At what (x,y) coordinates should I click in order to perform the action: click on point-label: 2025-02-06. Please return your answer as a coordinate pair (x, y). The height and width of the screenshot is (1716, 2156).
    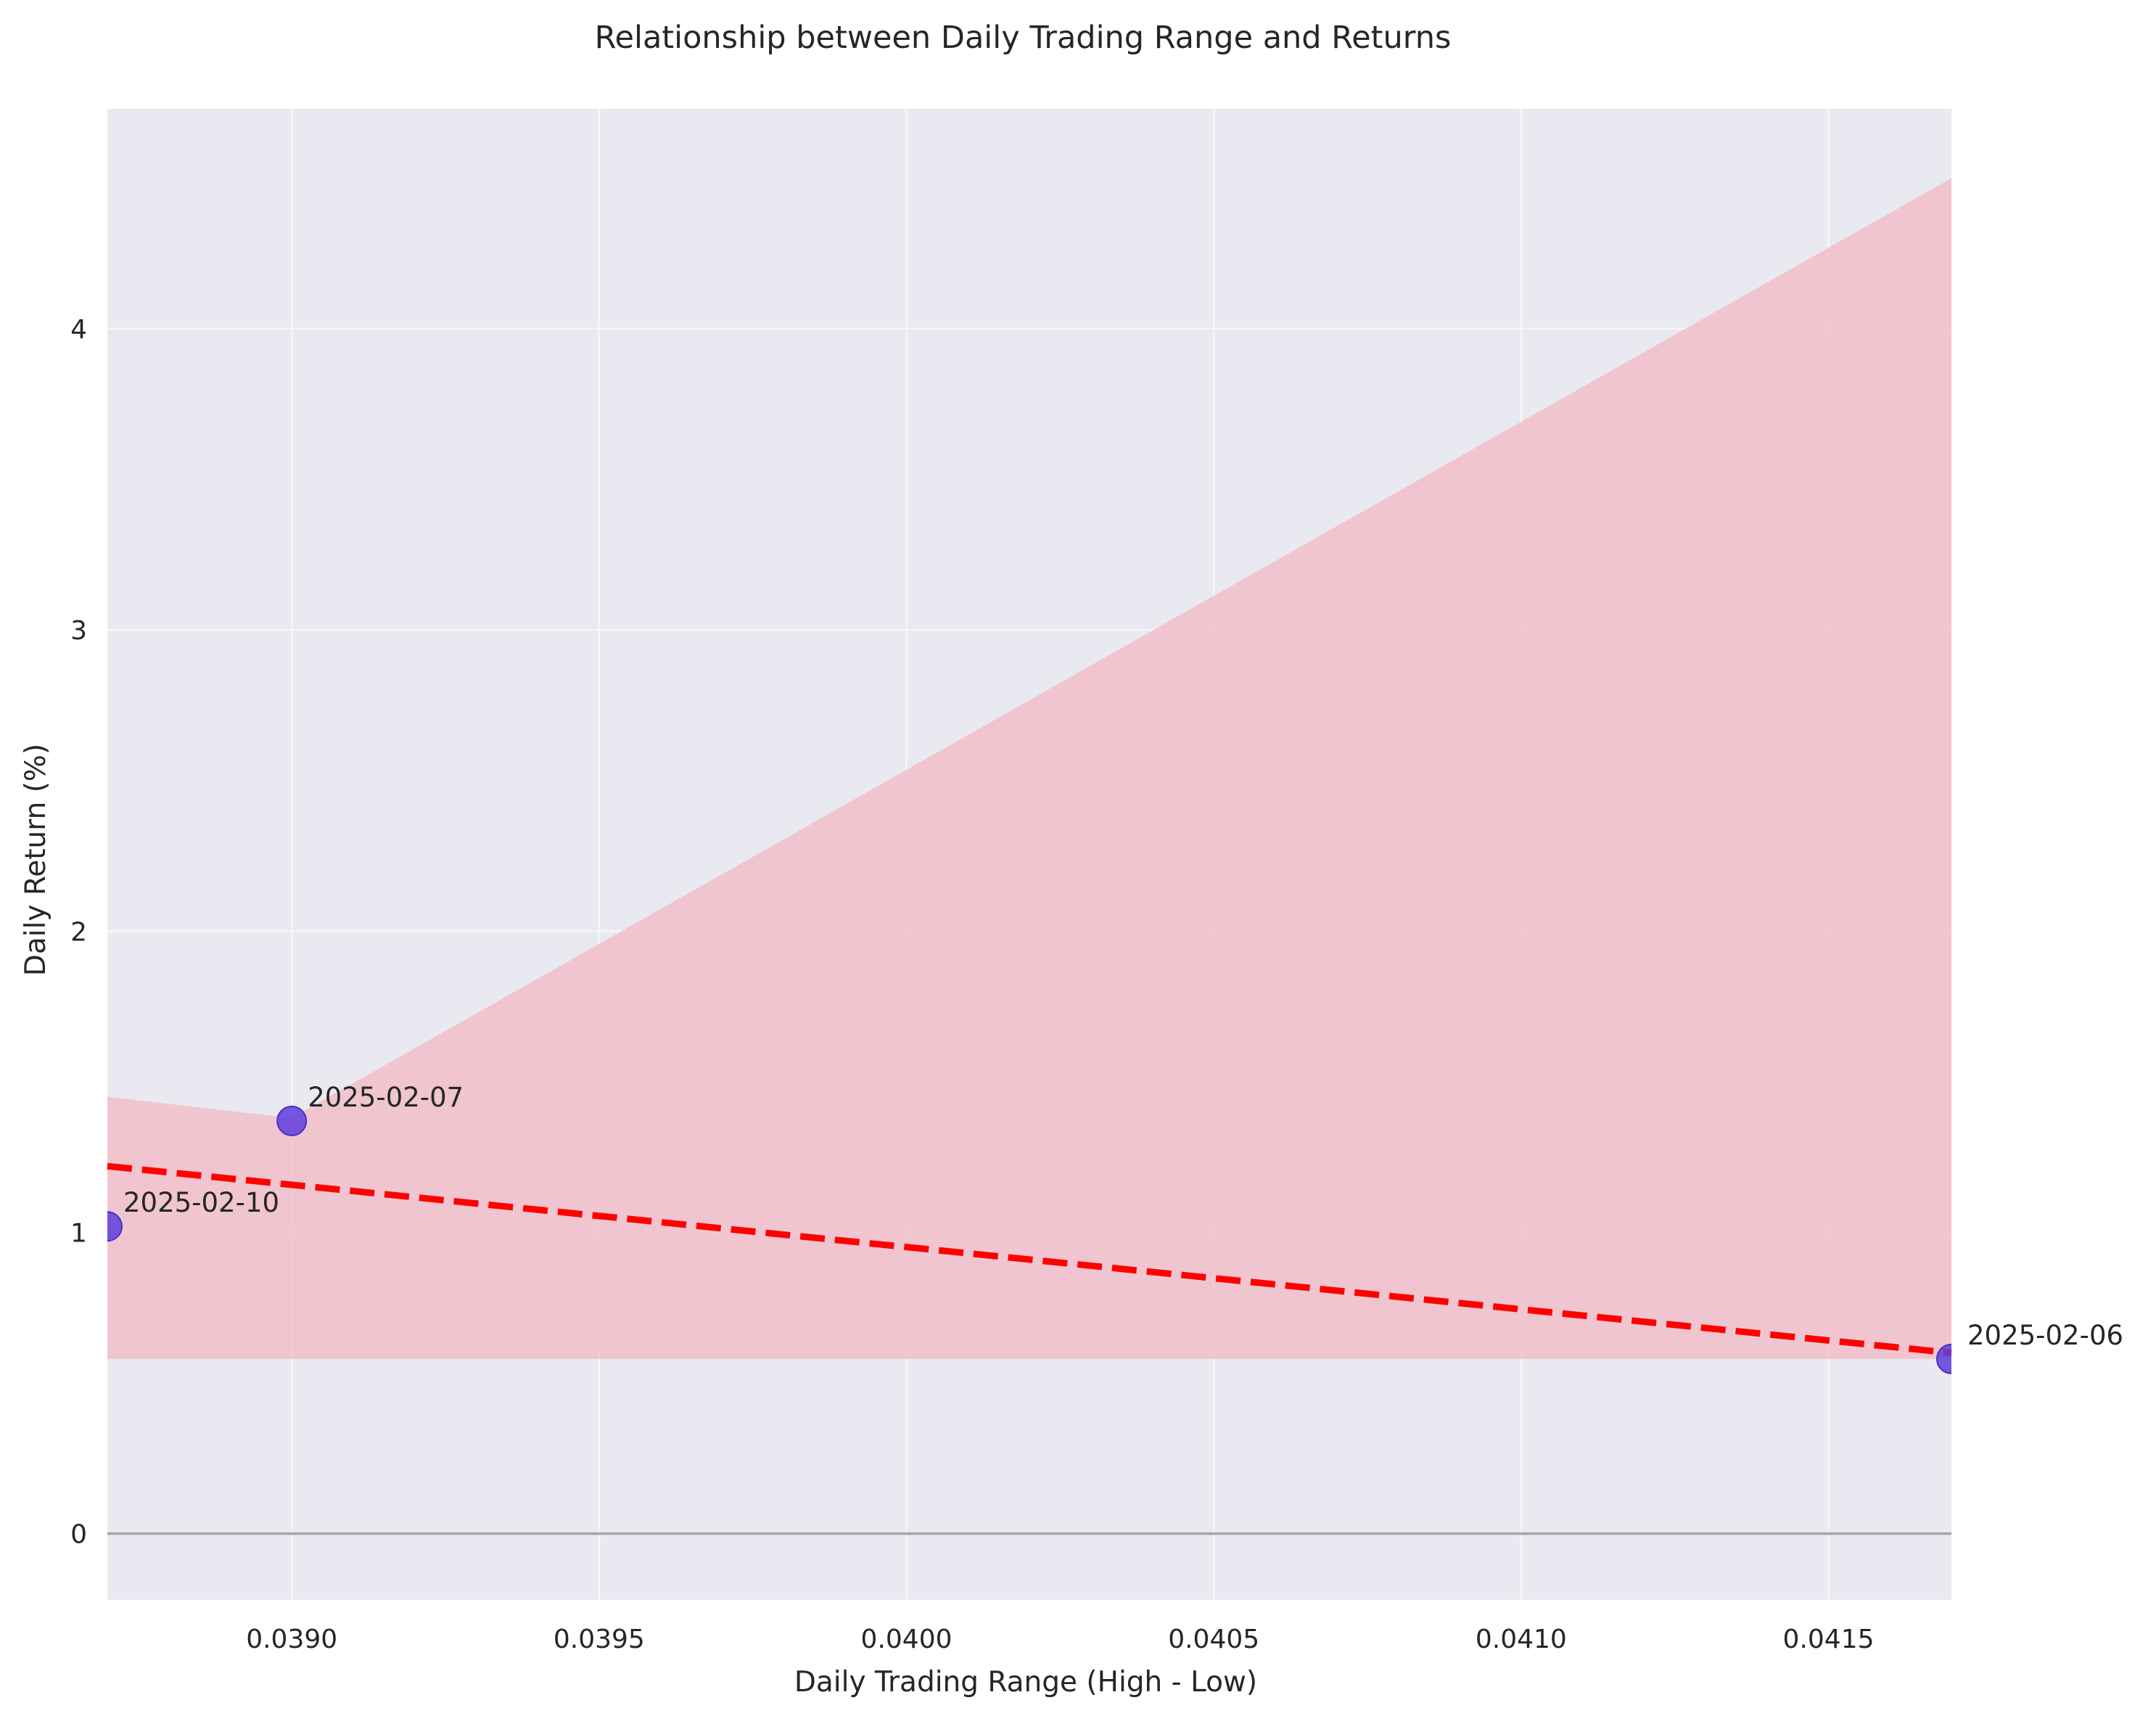
    Looking at the image, I should click on (2045, 1335).